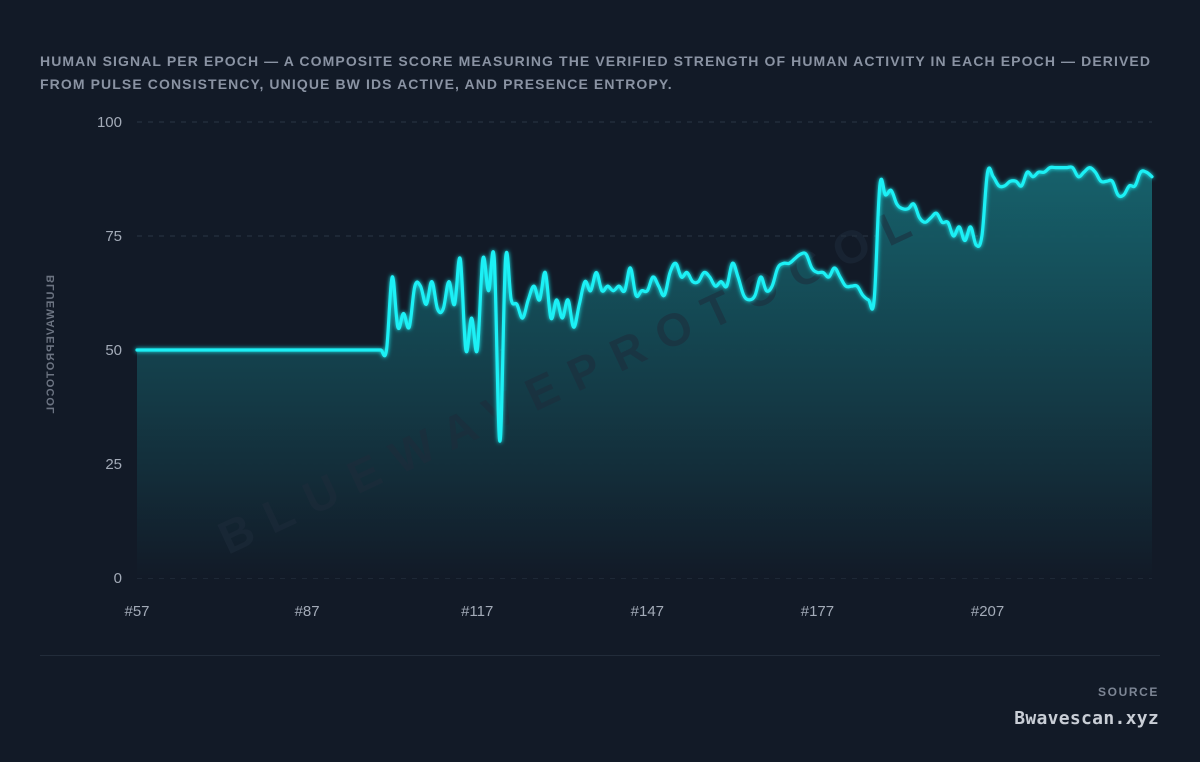  What do you see at coordinates (600, 655) in the screenshot?
I see `footer-divider` at bounding box center [600, 655].